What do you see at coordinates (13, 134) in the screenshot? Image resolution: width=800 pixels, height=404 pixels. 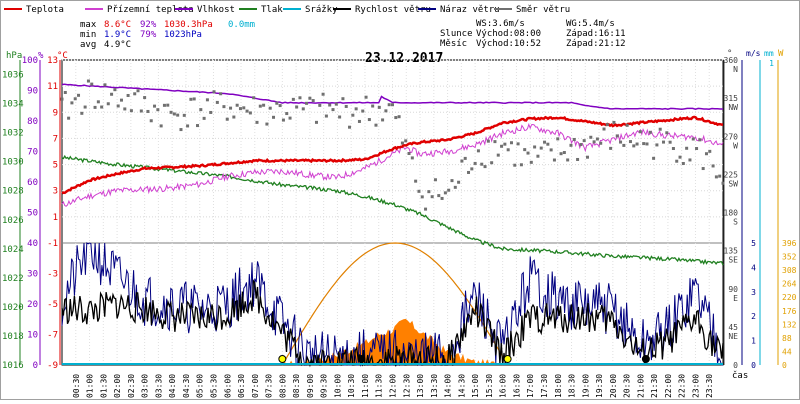 I see `pressure-tick-2: 1032` at bounding box center [13, 134].